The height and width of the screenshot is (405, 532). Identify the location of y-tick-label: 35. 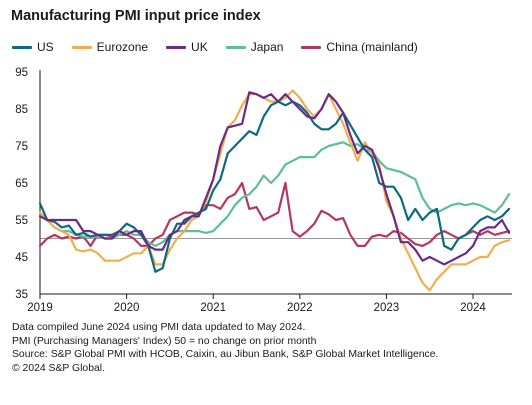
(21, 295).